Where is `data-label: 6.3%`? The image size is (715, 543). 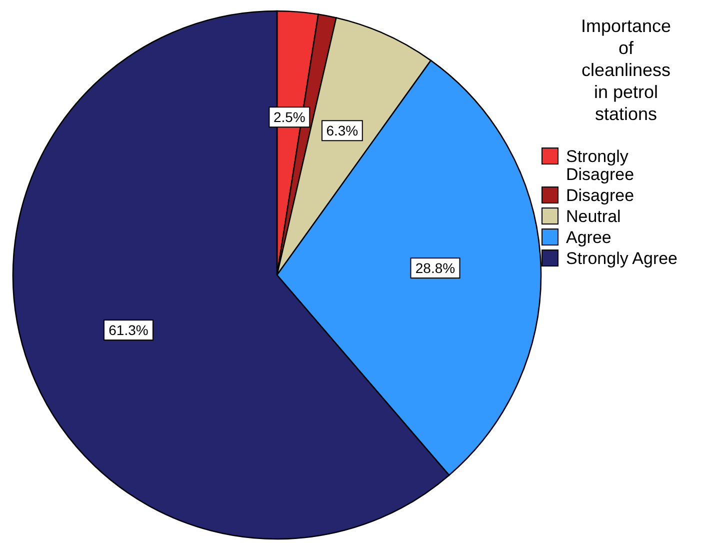 data-label: 6.3% is located at coordinates (342, 130).